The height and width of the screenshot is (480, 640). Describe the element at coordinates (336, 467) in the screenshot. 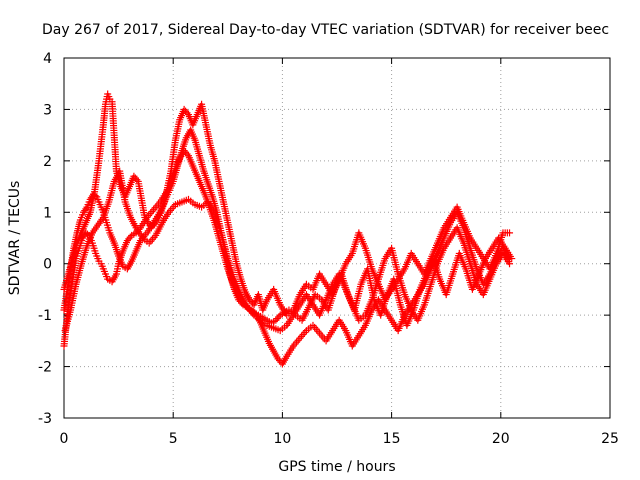

I see `x-axis-label: GPS time / hours` at that location.